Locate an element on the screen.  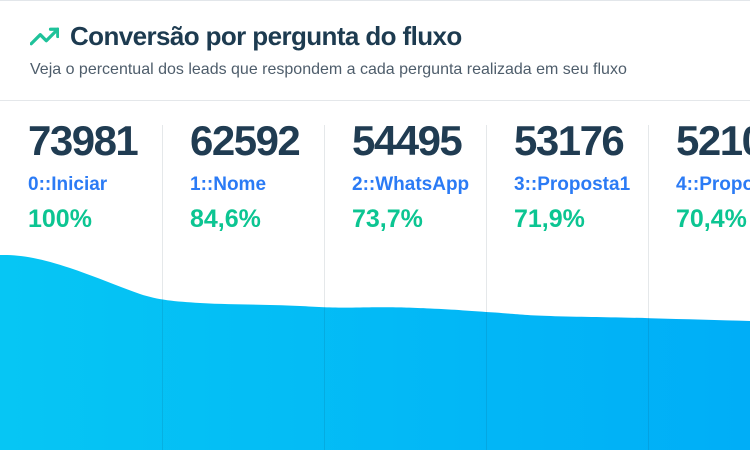
step-column-4: 52100 4::Proposta2 70,4% is located at coordinates (699, 275).